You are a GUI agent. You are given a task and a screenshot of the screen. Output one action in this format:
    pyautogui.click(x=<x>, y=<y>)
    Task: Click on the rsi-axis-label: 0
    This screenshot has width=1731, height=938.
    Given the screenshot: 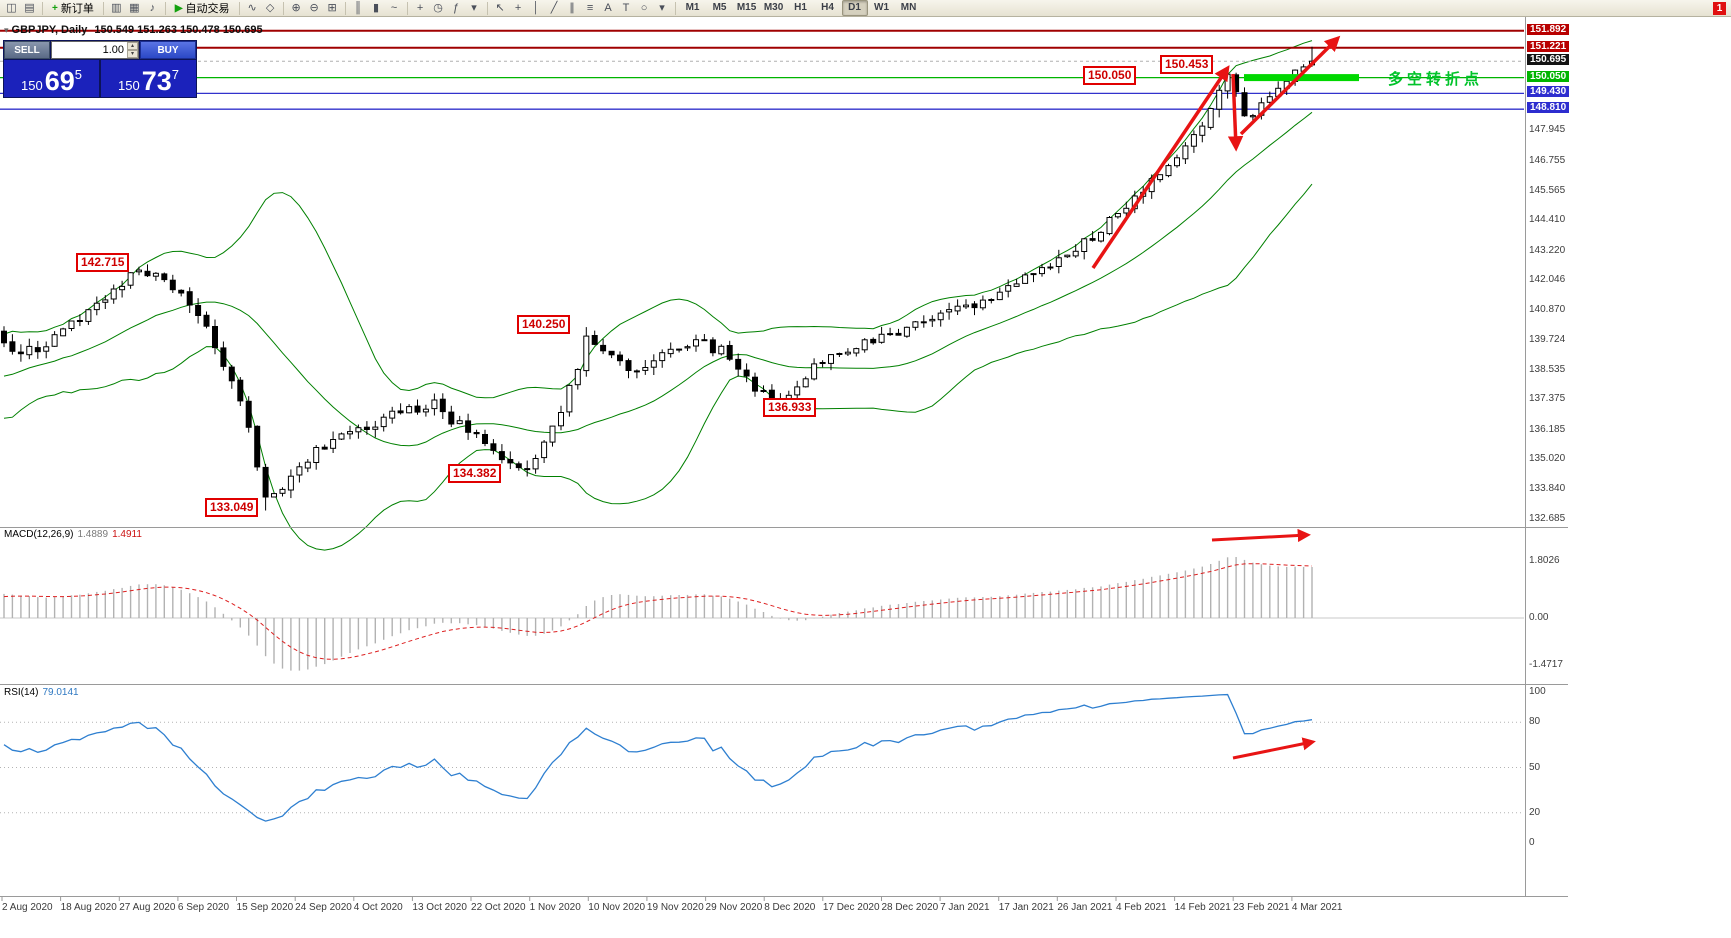 What is the action you would take?
    pyautogui.click(x=1532, y=842)
    